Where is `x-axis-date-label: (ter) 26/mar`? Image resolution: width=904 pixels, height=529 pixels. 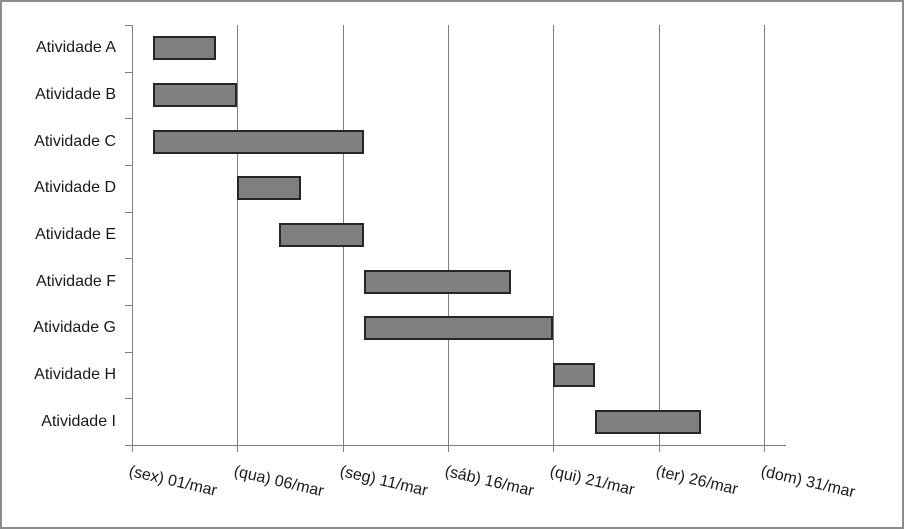 x-axis-date-label: (ter) 26/mar is located at coordinates (696, 481).